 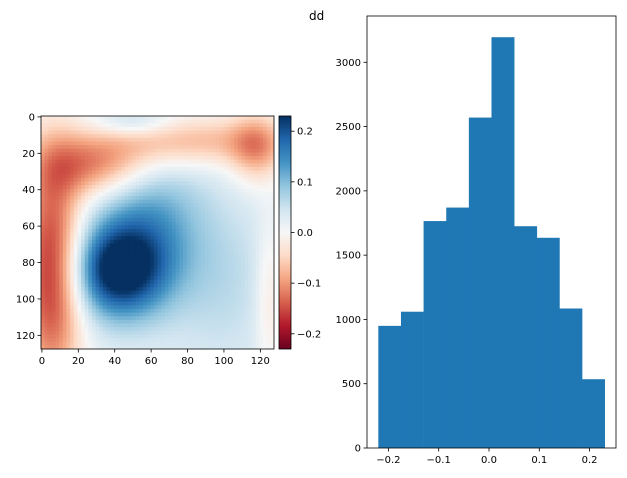 What do you see at coordinates (348, 256) in the screenshot?
I see `histogram-y-tick-label: 1500` at bounding box center [348, 256].